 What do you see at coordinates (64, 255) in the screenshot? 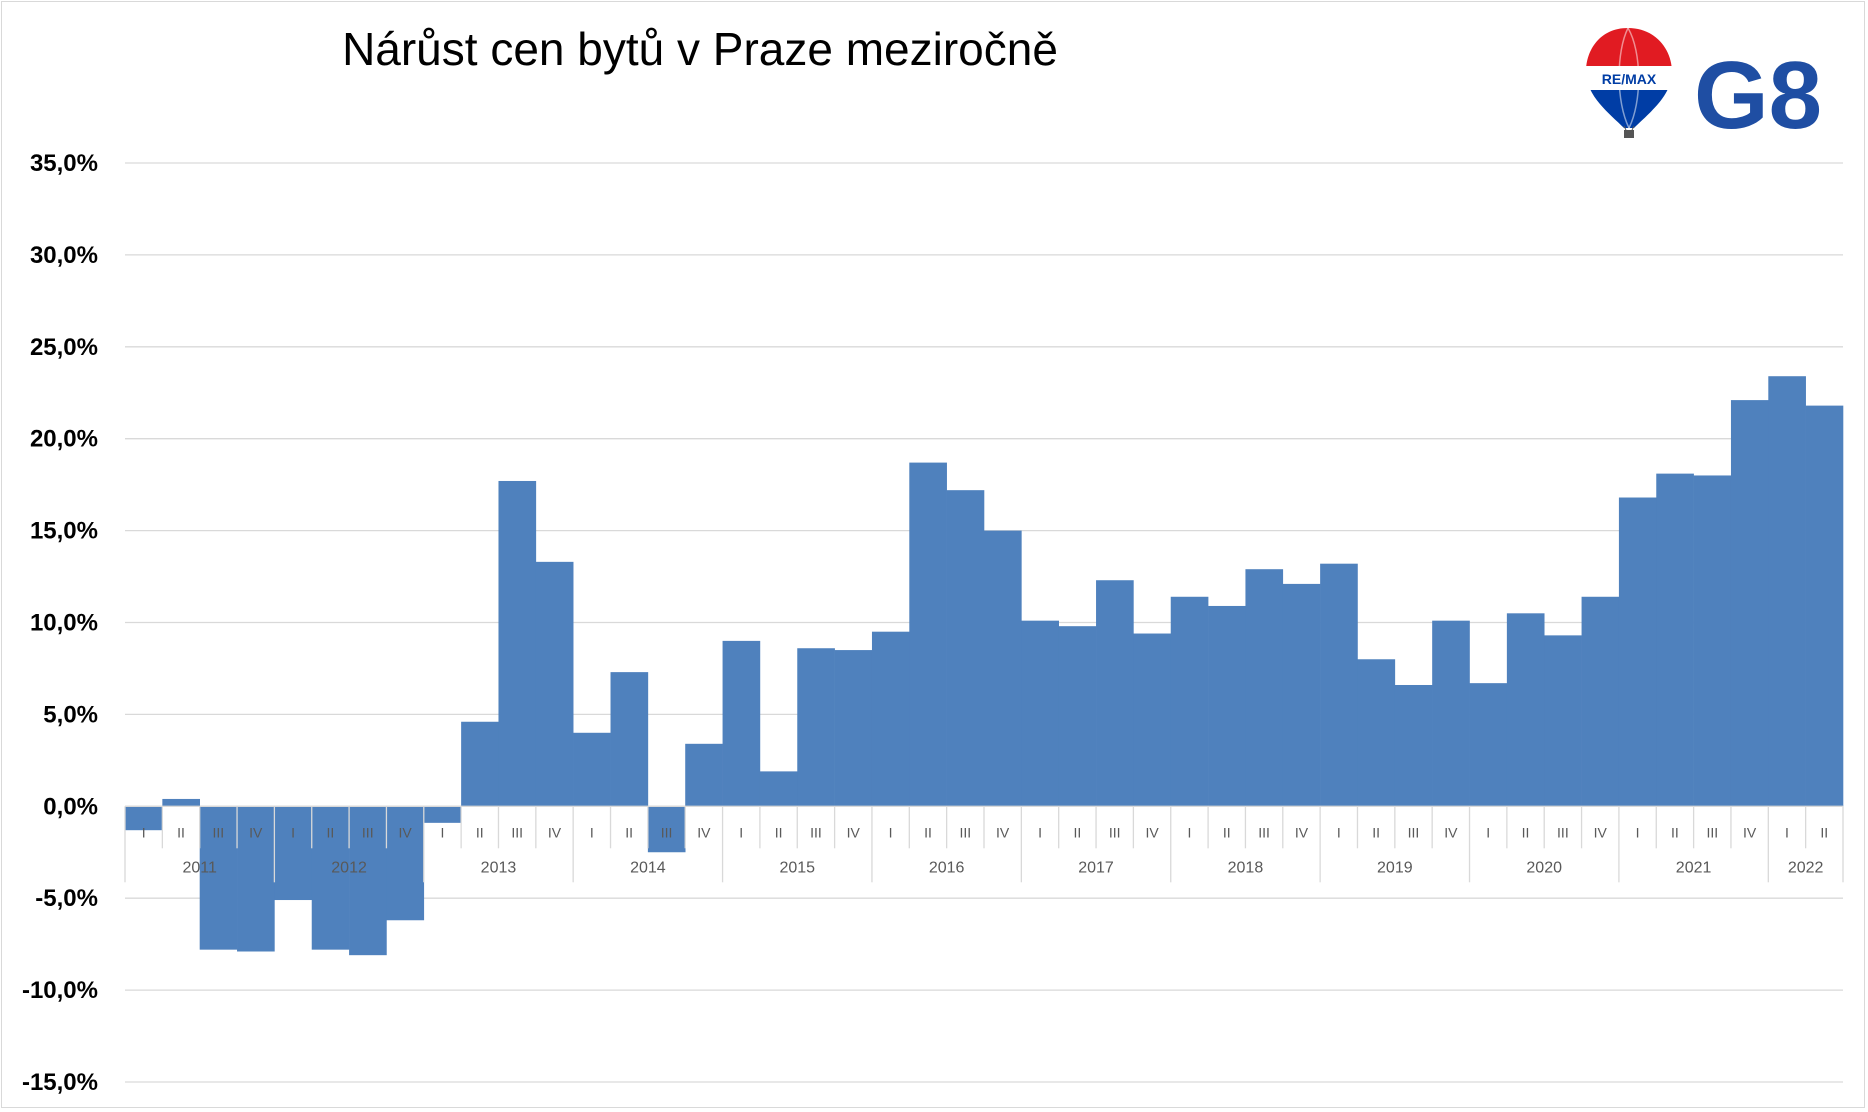
I see `y-tick-label: 30,0%` at bounding box center [64, 255].